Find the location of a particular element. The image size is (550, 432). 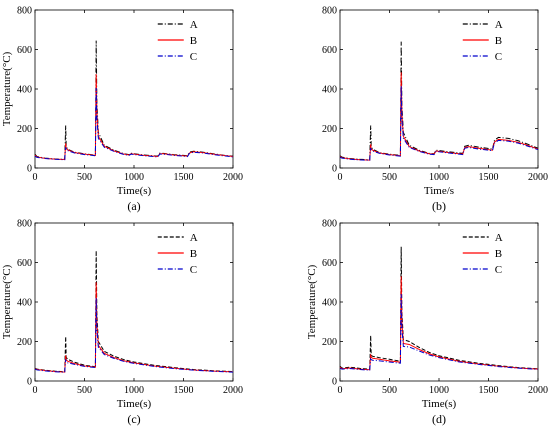

panel-caption: (b) is located at coordinates (439, 206).